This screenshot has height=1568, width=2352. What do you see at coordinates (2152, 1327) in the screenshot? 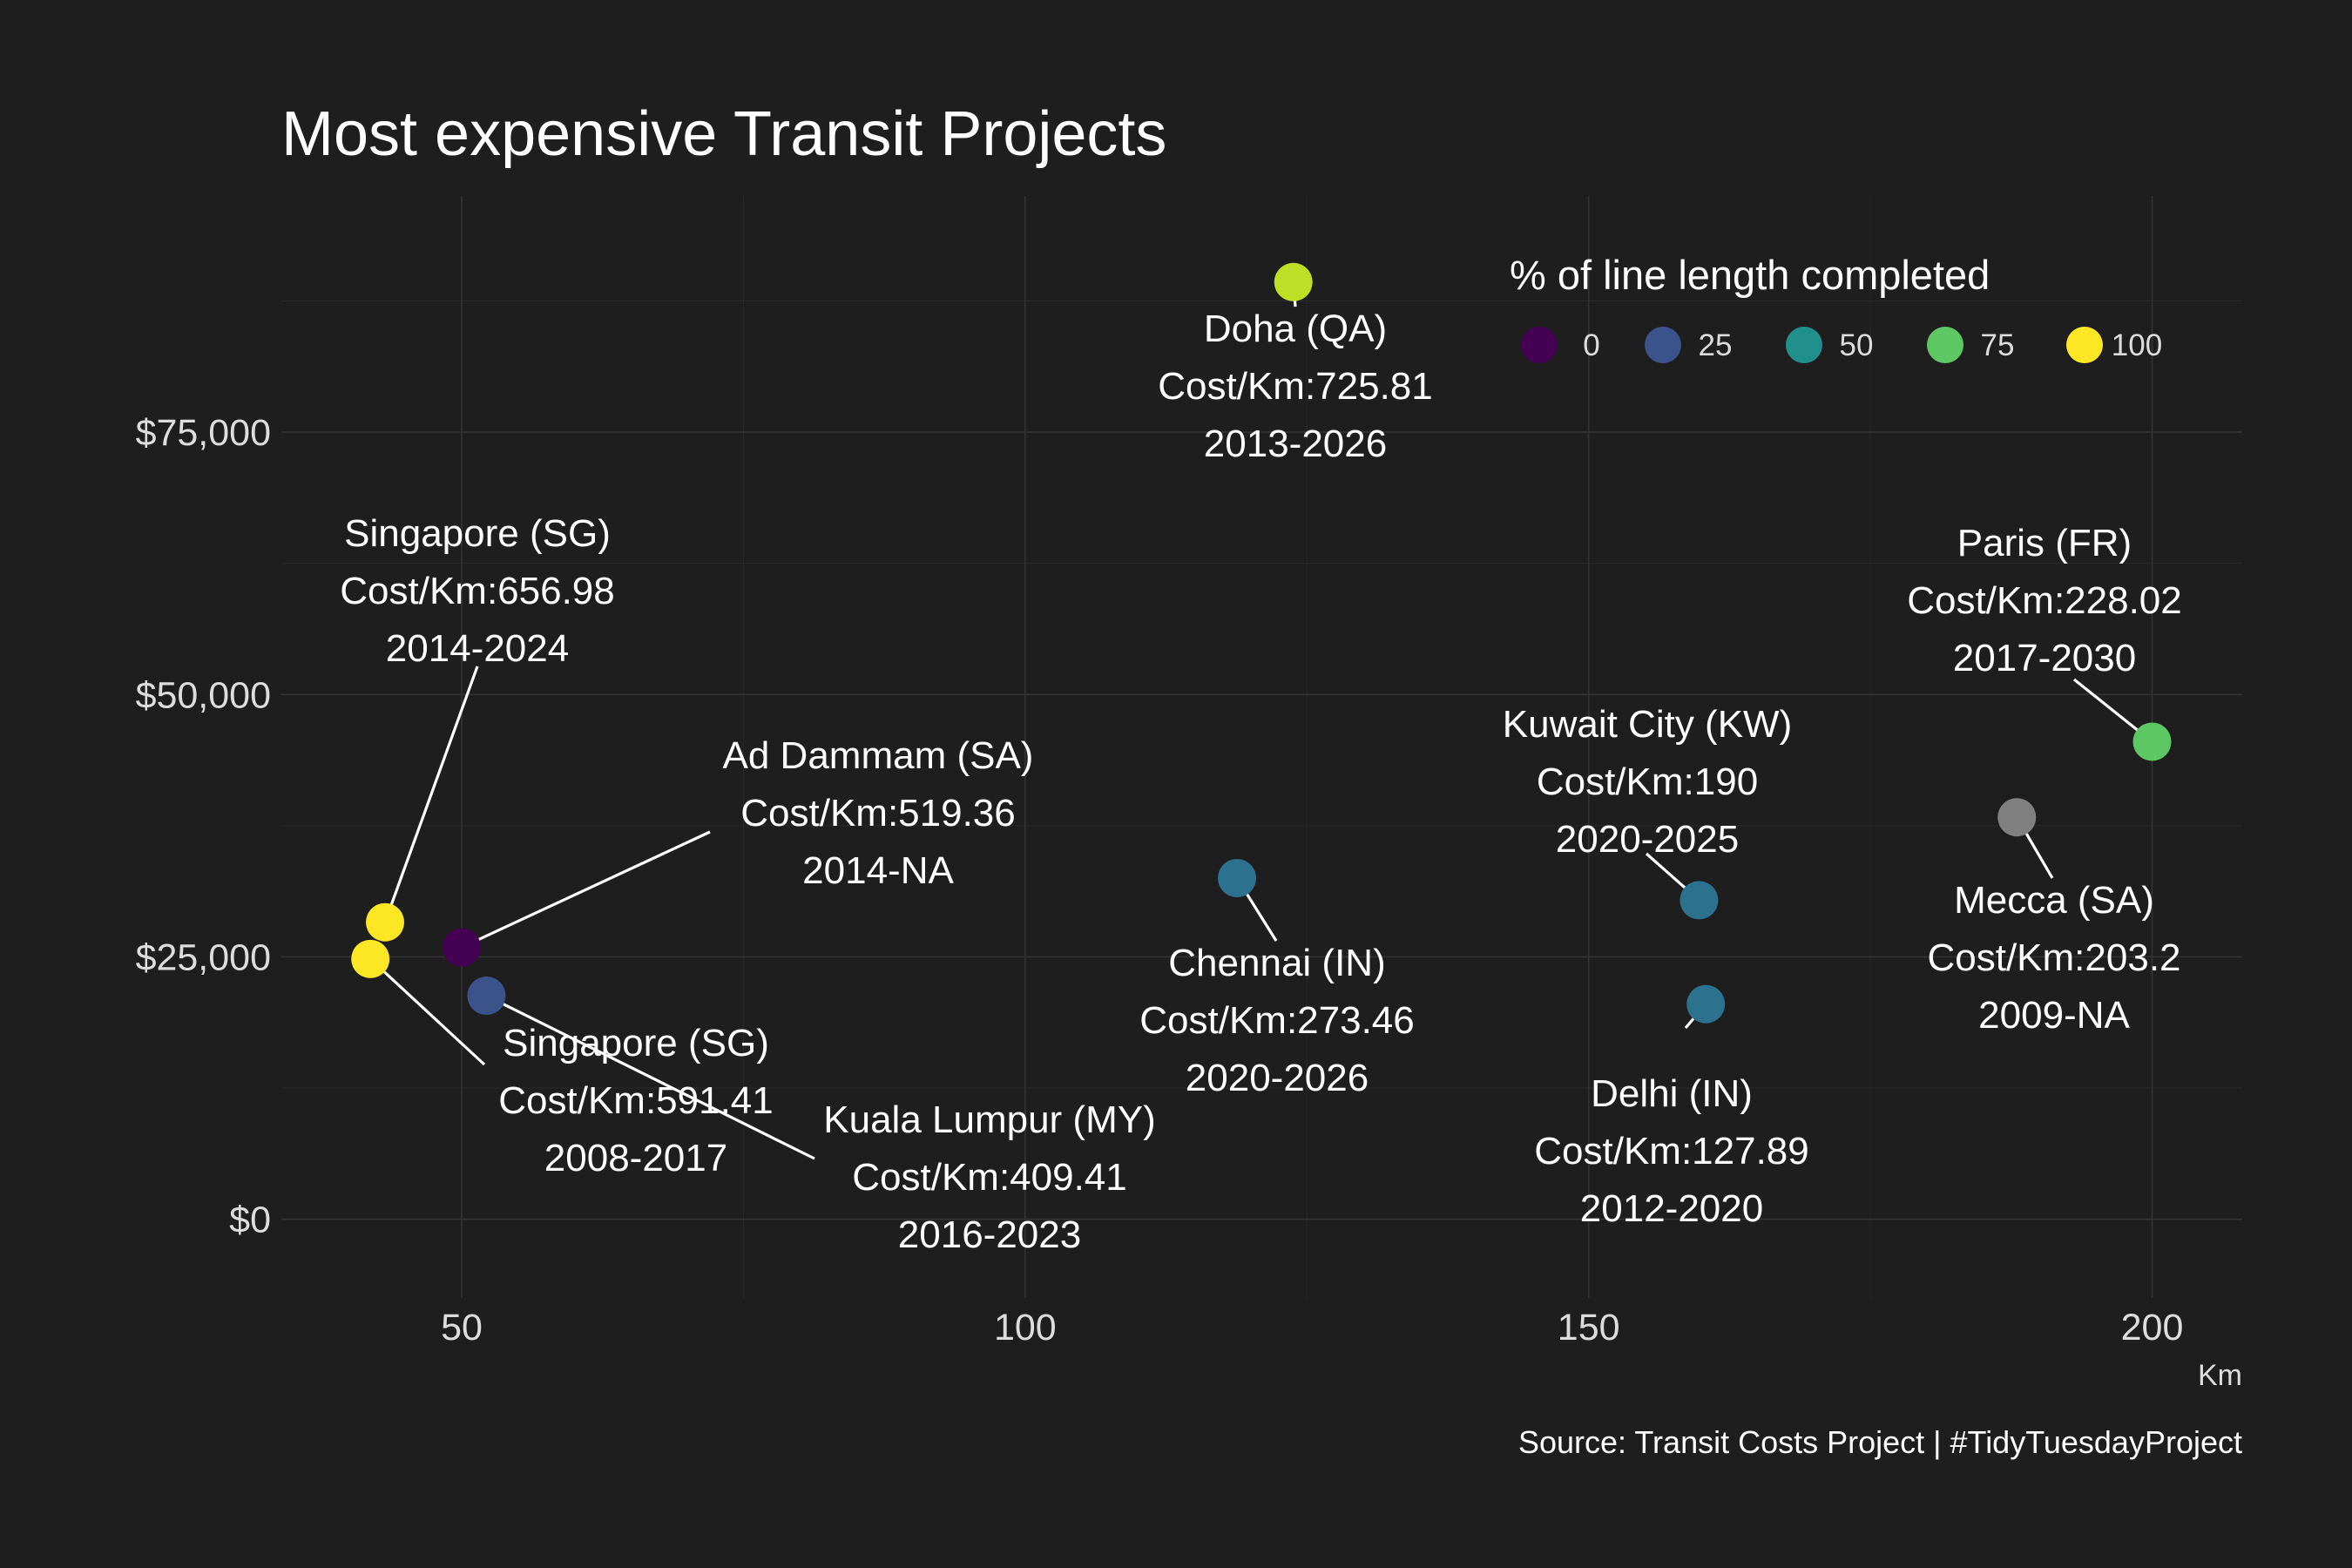
I see `x-tick-label: 200` at bounding box center [2152, 1327].